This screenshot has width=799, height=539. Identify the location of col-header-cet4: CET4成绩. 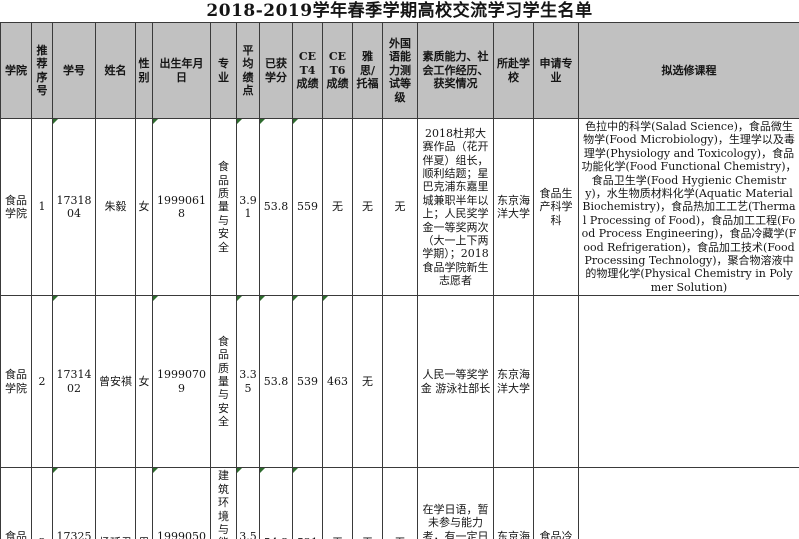
(307, 70).